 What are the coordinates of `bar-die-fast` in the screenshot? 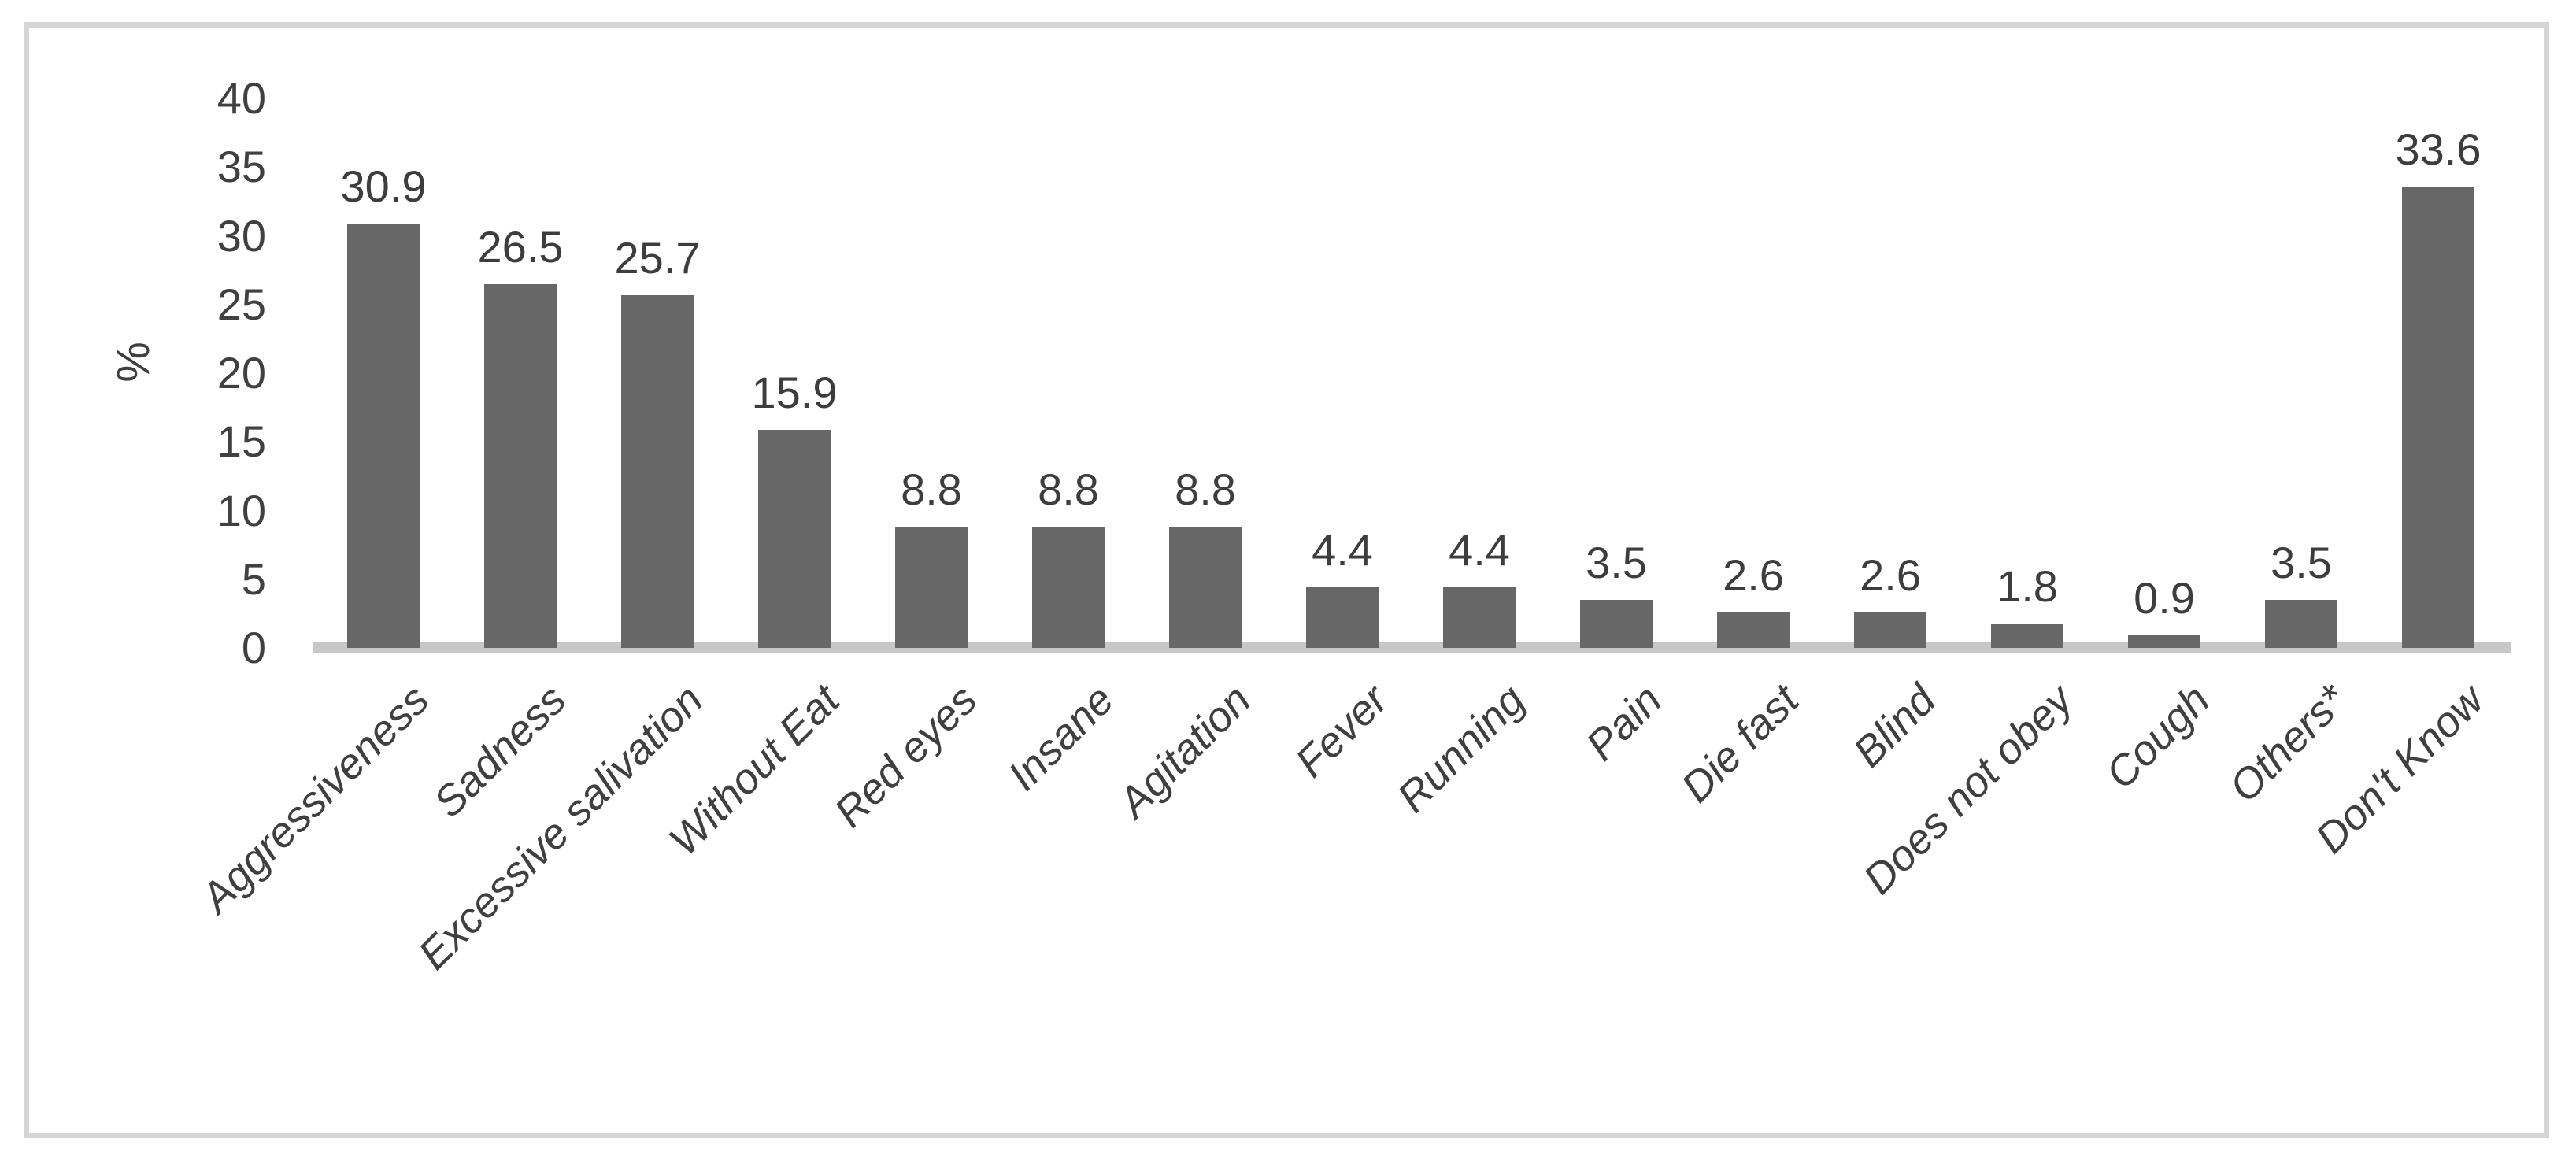 It's located at (1753, 630).